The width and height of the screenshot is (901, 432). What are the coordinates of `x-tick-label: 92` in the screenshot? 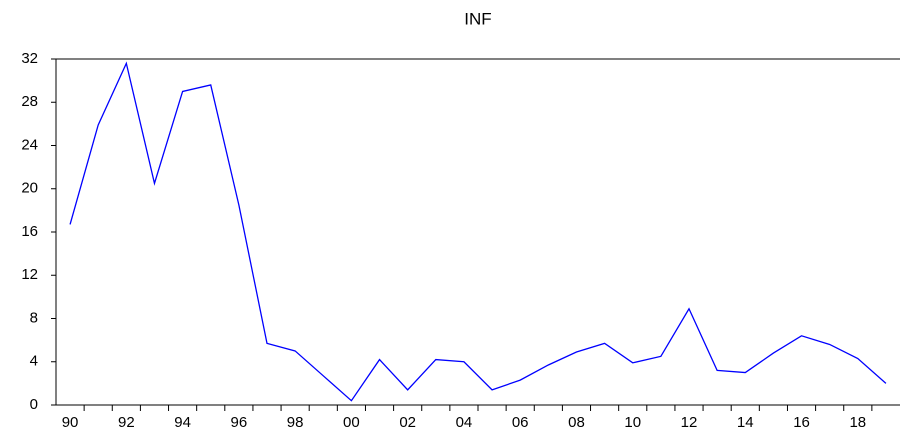 It's located at (126, 422).